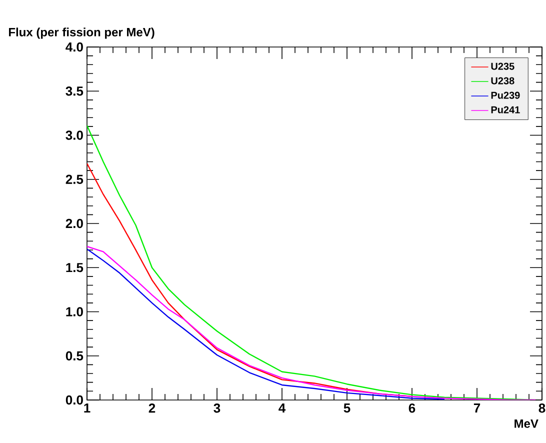 The width and height of the screenshot is (546, 443). I want to click on legend-label: U238, so click(502, 80).